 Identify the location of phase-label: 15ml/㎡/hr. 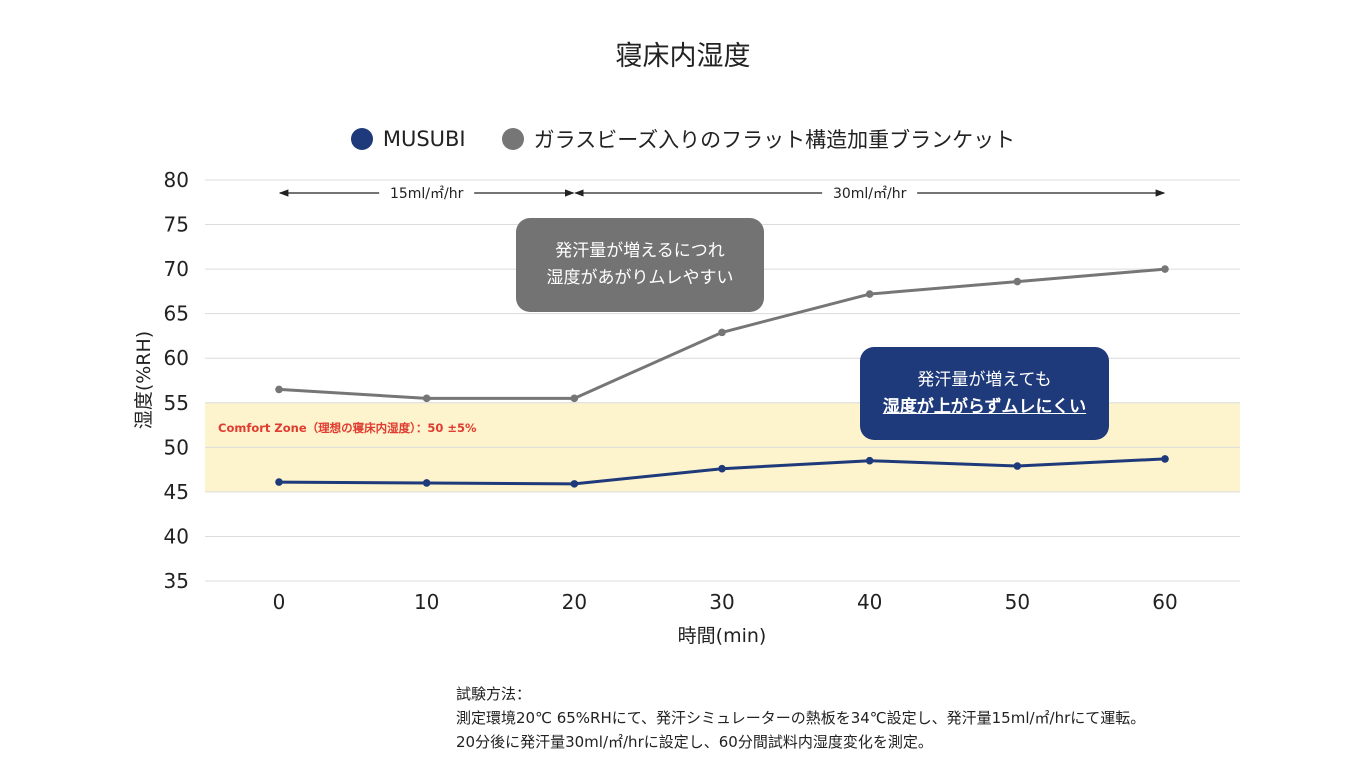
(427, 194).